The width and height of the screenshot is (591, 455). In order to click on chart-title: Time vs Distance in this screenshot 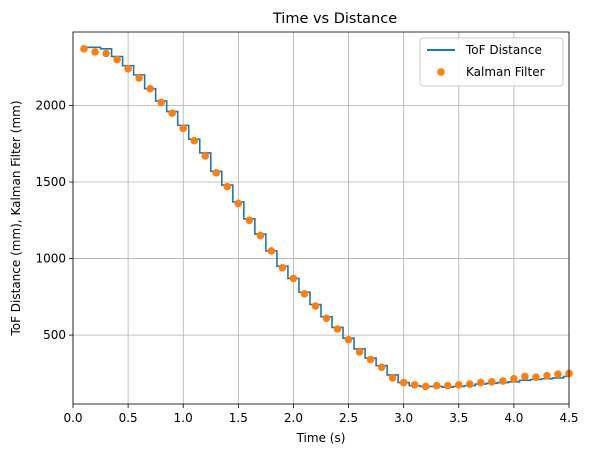, I will do `click(334, 19)`.